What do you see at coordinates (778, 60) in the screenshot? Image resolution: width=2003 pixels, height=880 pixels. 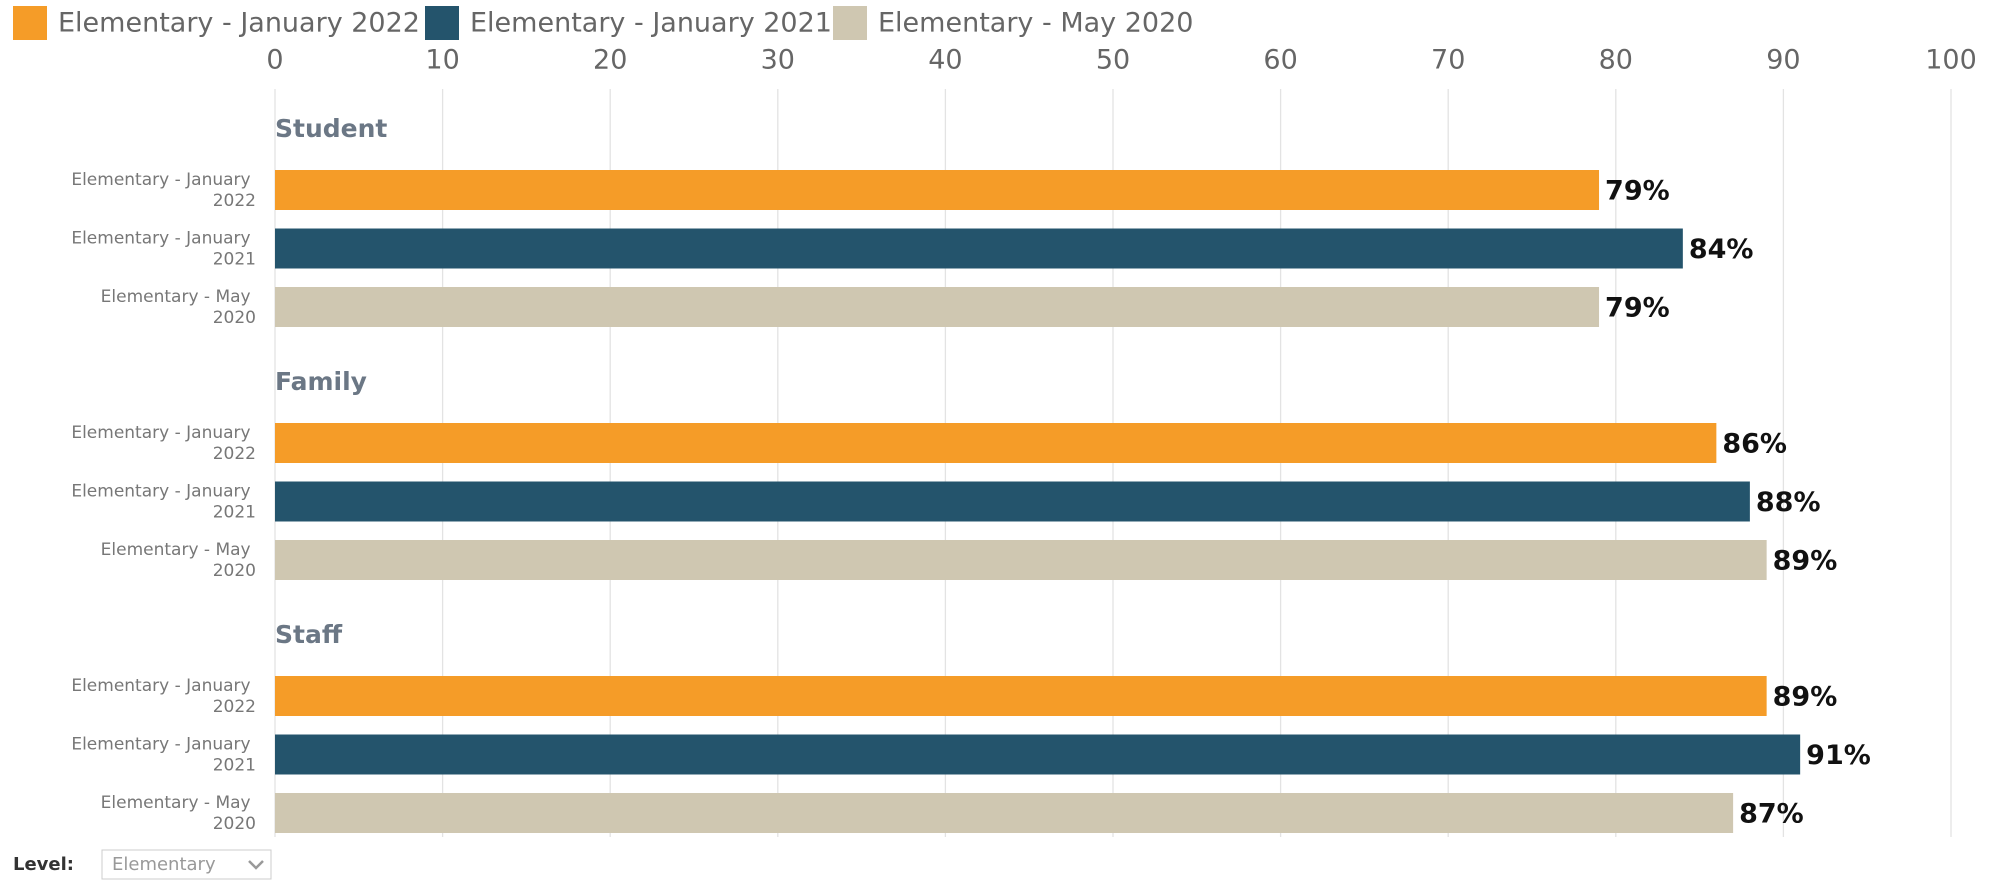 I see `x-tick-label: 30` at bounding box center [778, 60].